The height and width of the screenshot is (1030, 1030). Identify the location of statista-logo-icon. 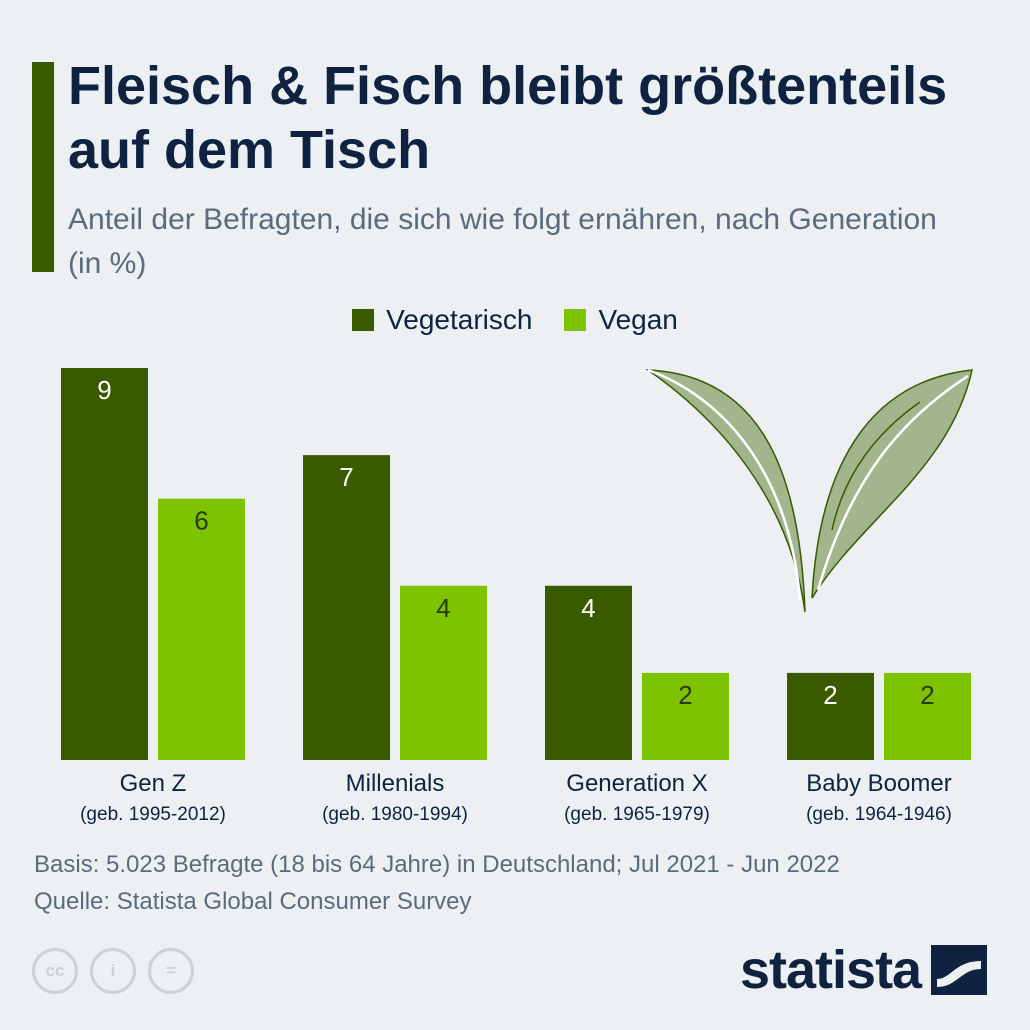
(959, 970).